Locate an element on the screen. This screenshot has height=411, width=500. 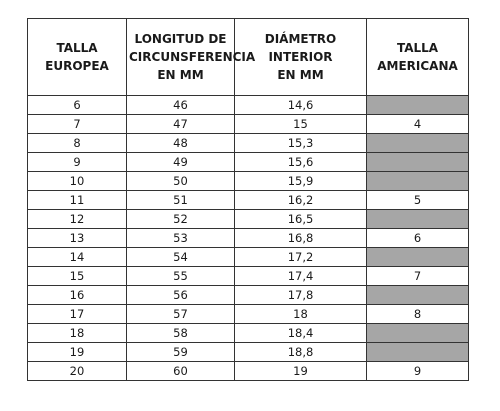
cell-american-size: 6 is located at coordinates (417, 238).